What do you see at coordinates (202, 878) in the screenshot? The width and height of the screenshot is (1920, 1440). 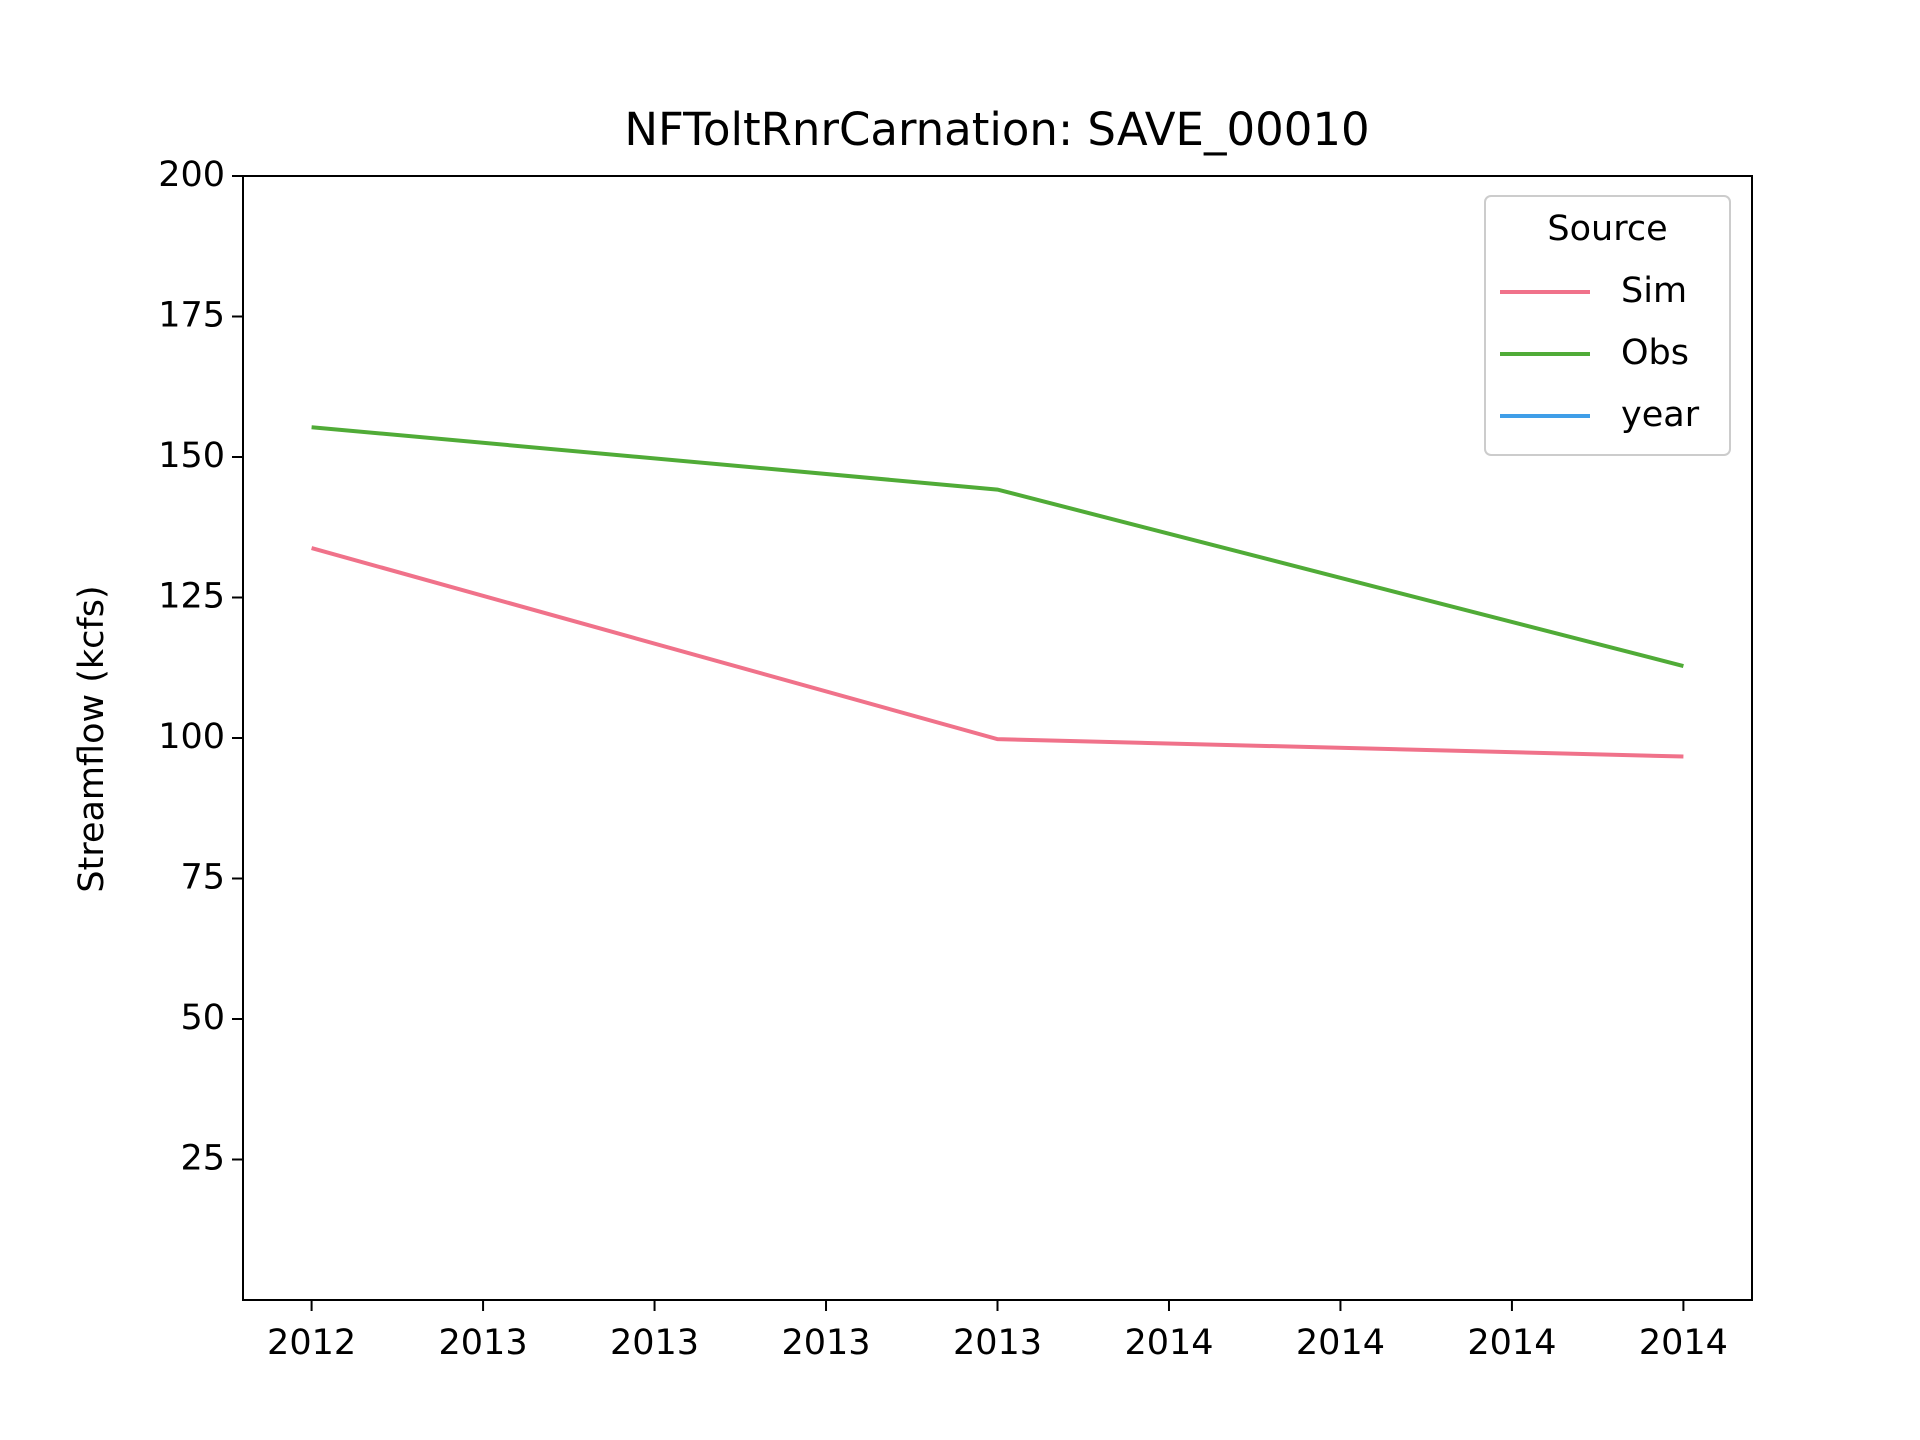 I see `y-tick-label: 75` at bounding box center [202, 878].